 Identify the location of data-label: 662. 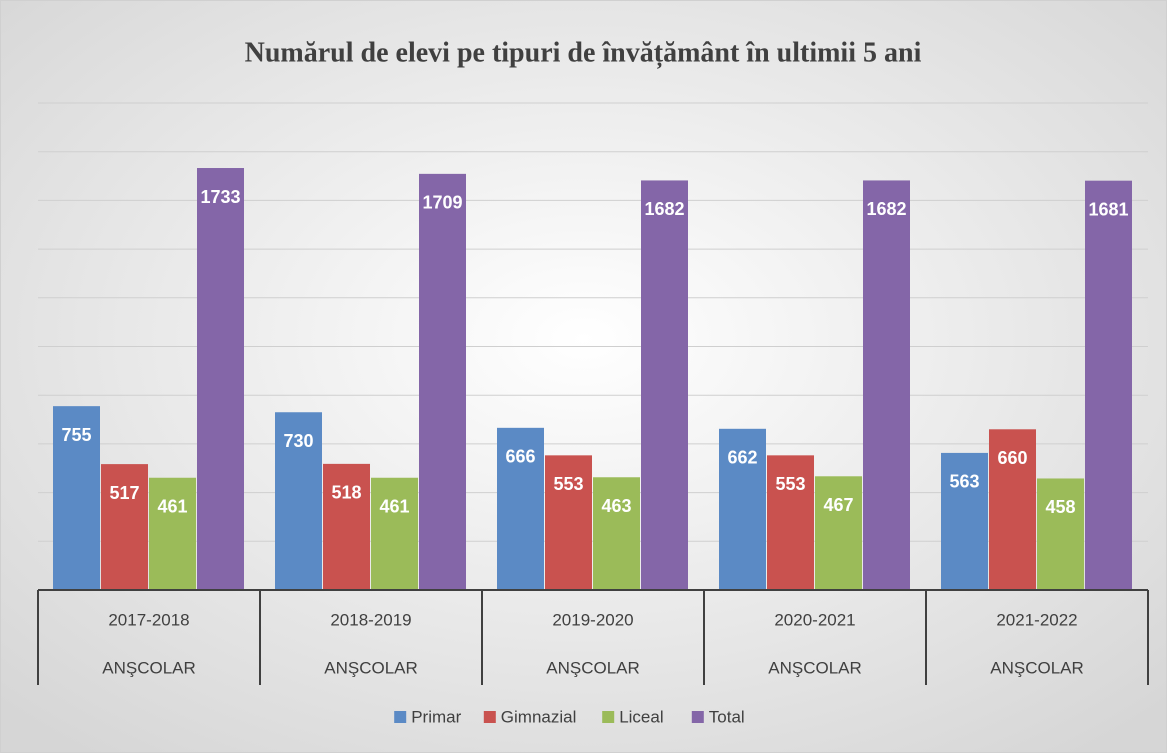
(742, 458).